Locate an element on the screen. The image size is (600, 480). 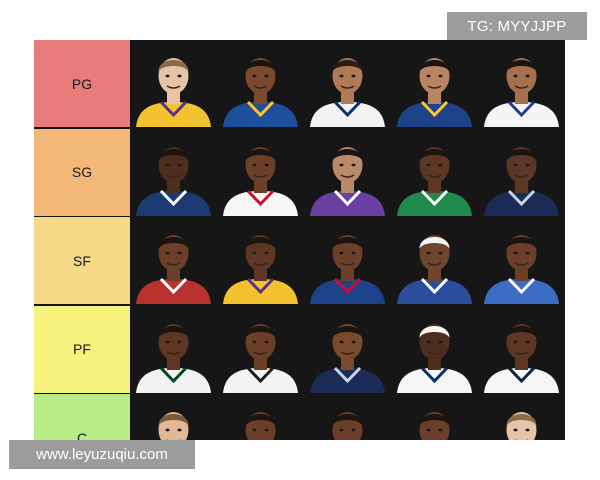
tier-label: PG is located at coordinates (82, 83).